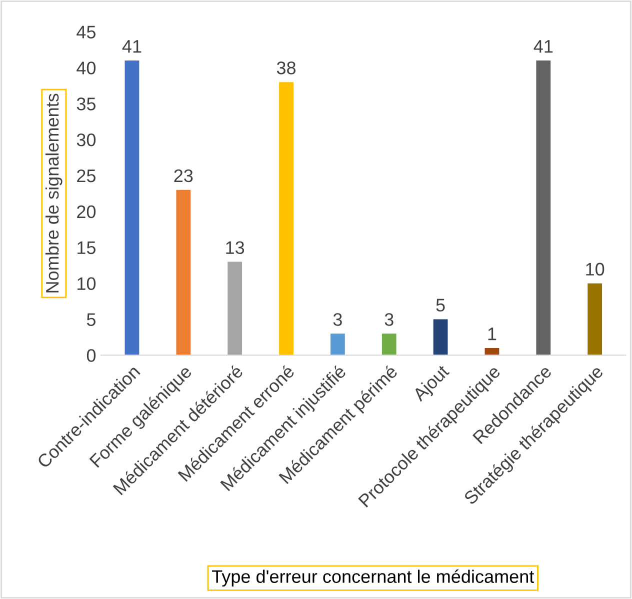  What do you see at coordinates (91, 355) in the screenshot?
I see `y-tick-label: 0` at bounding box center [91, 355].